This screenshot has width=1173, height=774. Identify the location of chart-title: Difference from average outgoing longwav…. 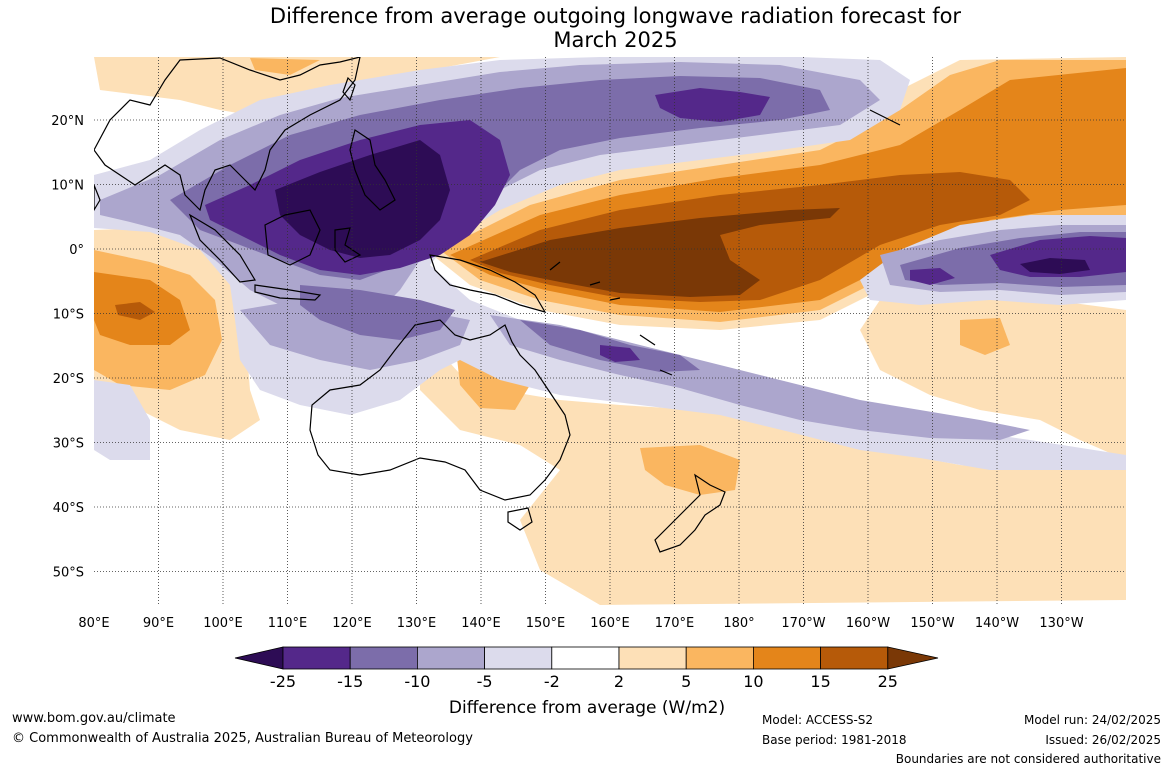
(586, 28).